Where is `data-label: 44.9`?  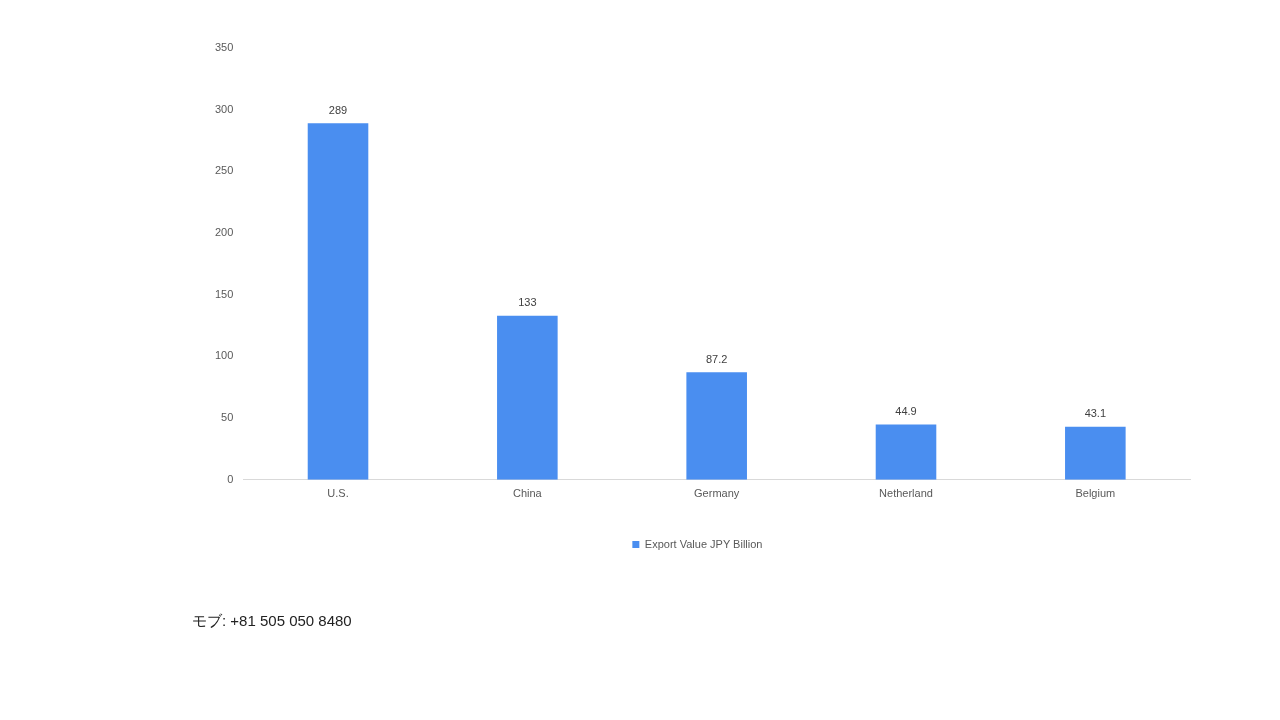 data-label: 44.9 is located at coordinates (906, 410).